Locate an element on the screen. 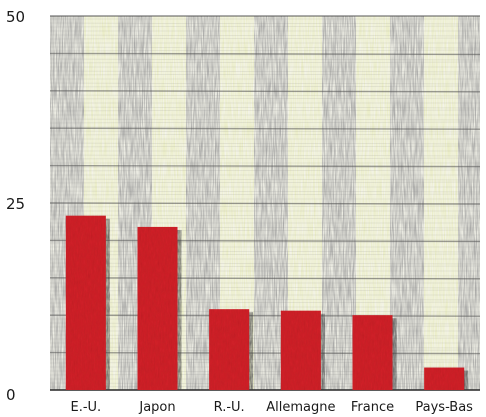 Image resolution: width=486 pixels, height=417 pixels. y-tick-label: 25 is located at coordinates (15, 204).